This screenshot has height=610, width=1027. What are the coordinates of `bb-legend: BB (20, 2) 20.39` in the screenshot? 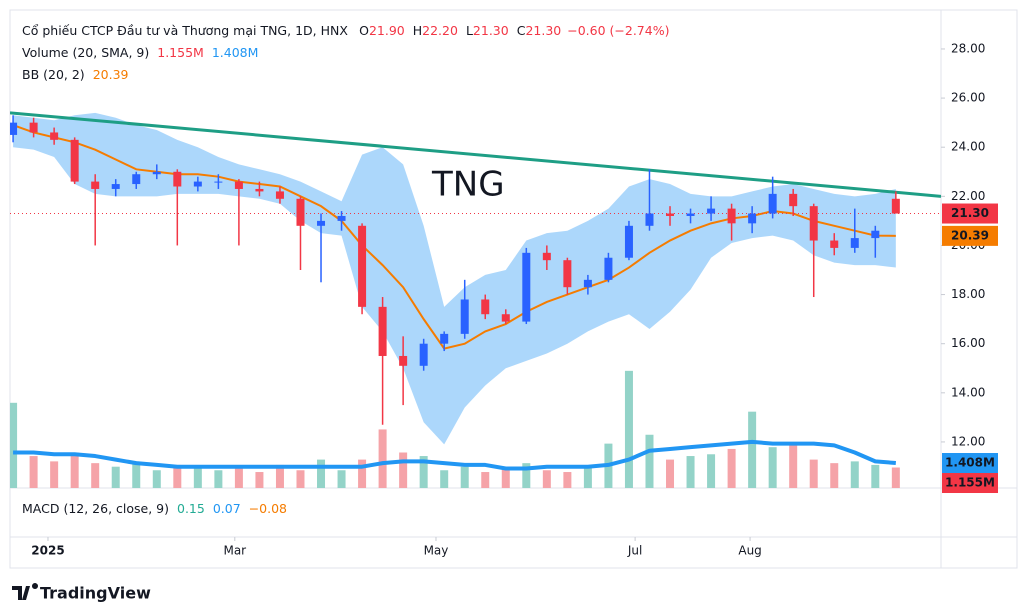 It's located at (75, 74).